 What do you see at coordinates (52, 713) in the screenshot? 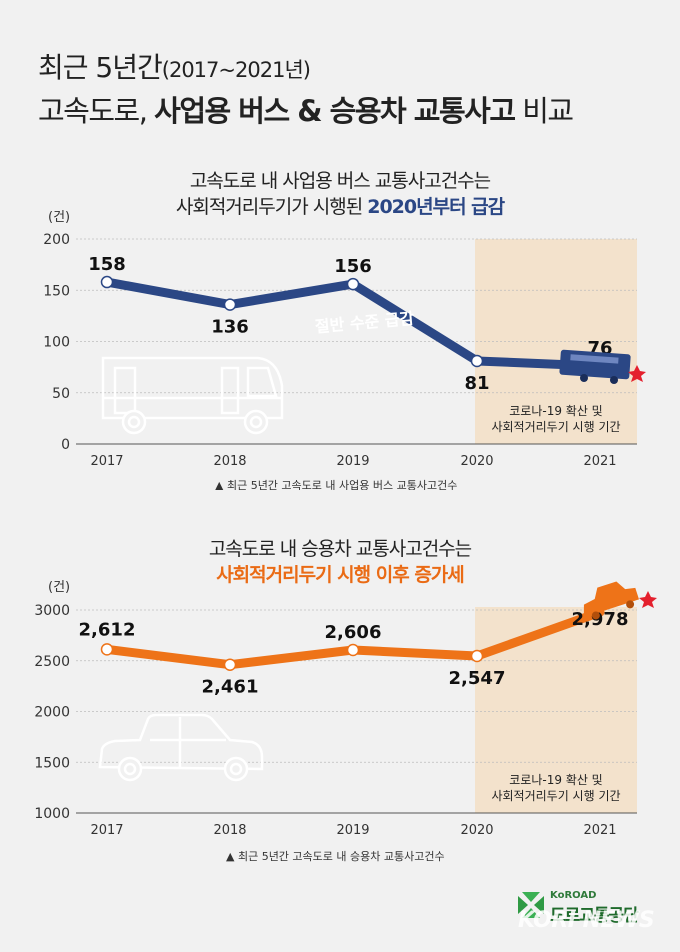
I see `car-ytick-label: 2000` at bounding box center [52, 713].